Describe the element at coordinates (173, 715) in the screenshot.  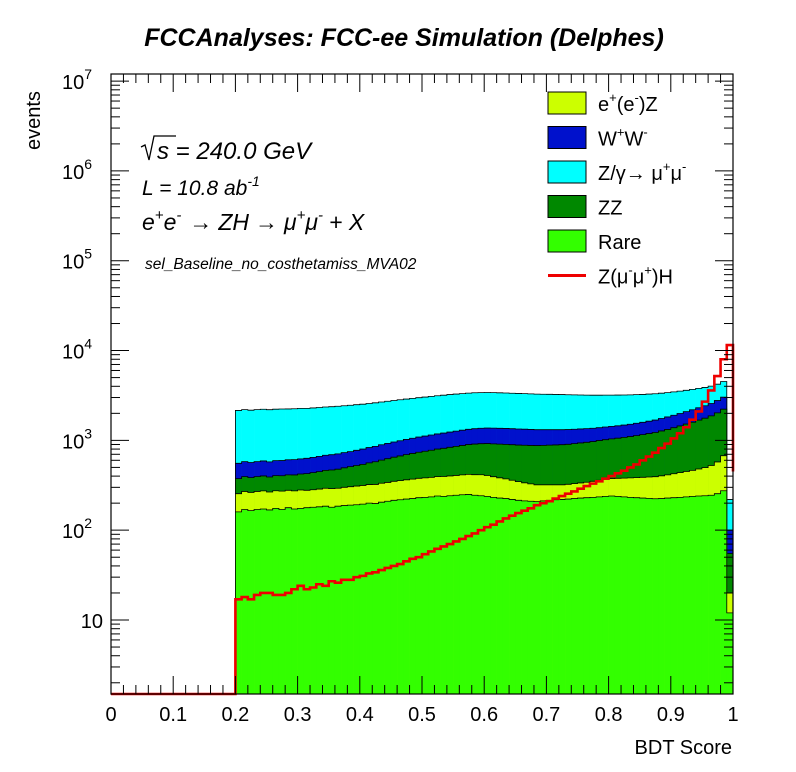
I see `x-tick-label: 0.1` at that location.